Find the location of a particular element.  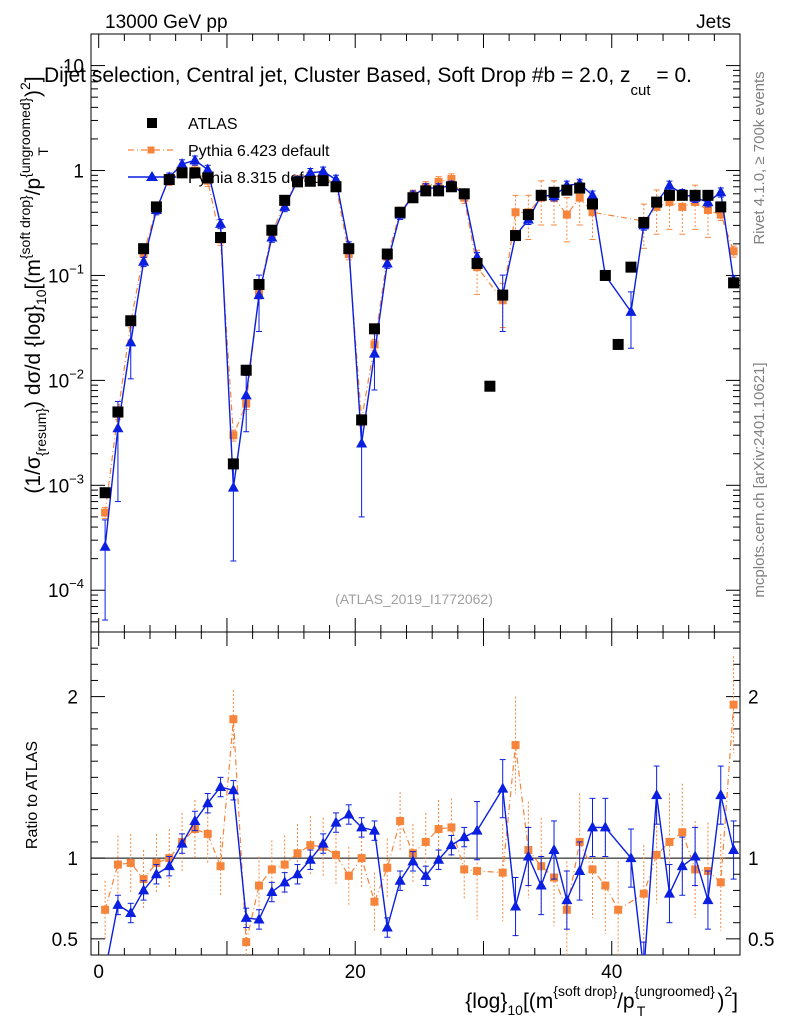

plot-title-sub: cut is located at coordinates (641, 90).